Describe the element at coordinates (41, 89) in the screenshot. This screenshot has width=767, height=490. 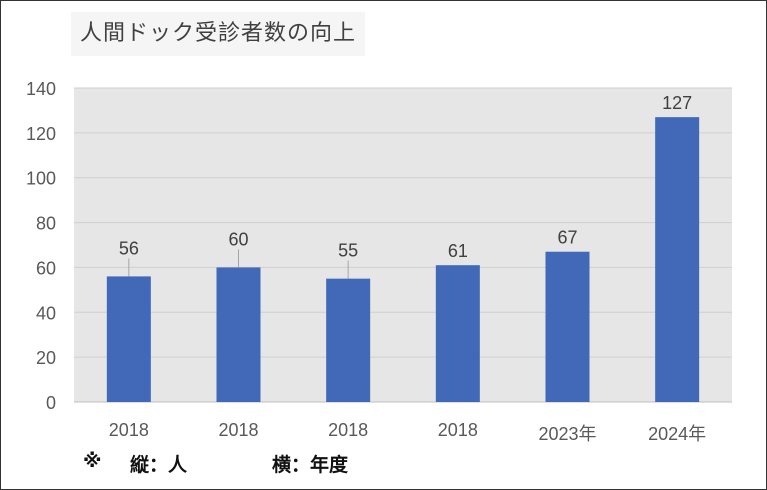
I see `y-tick-label: 140` at that location.